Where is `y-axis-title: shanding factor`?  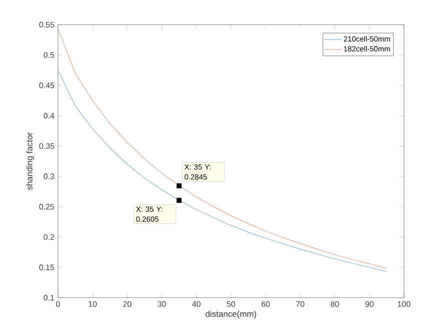
y-axis-title: shanding factor is located at coordinates (30, 161).